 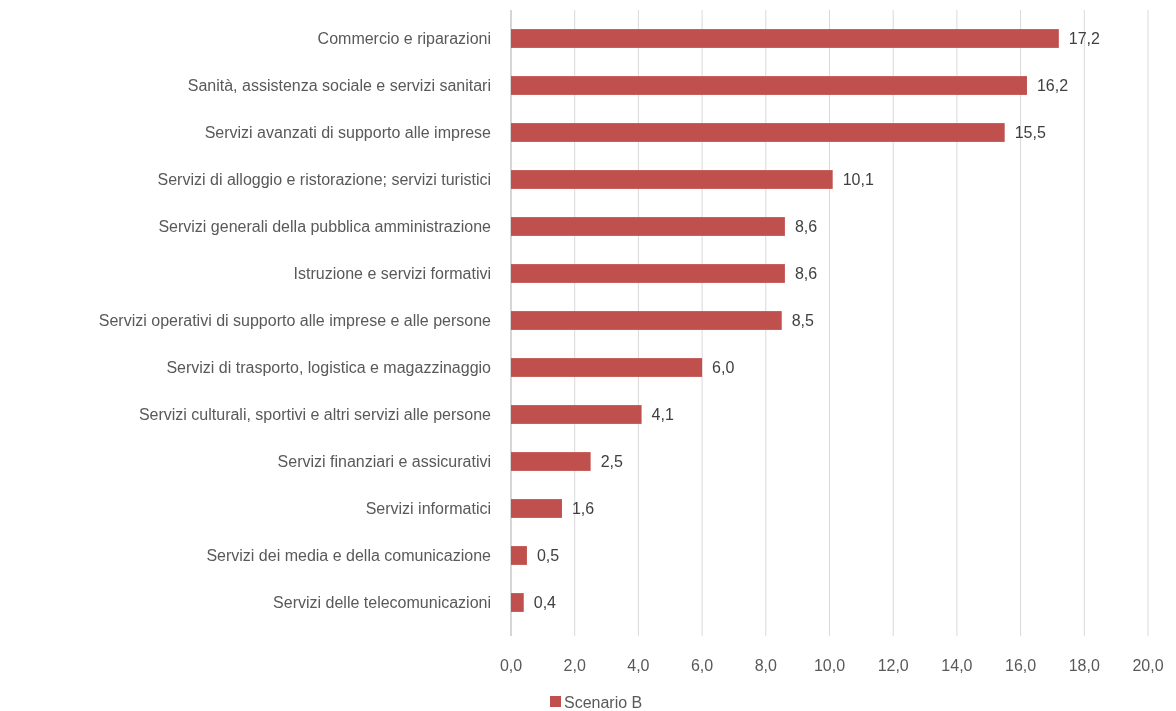 I want to click on x-tick-label: 2,0, so click(x=574, y=665).